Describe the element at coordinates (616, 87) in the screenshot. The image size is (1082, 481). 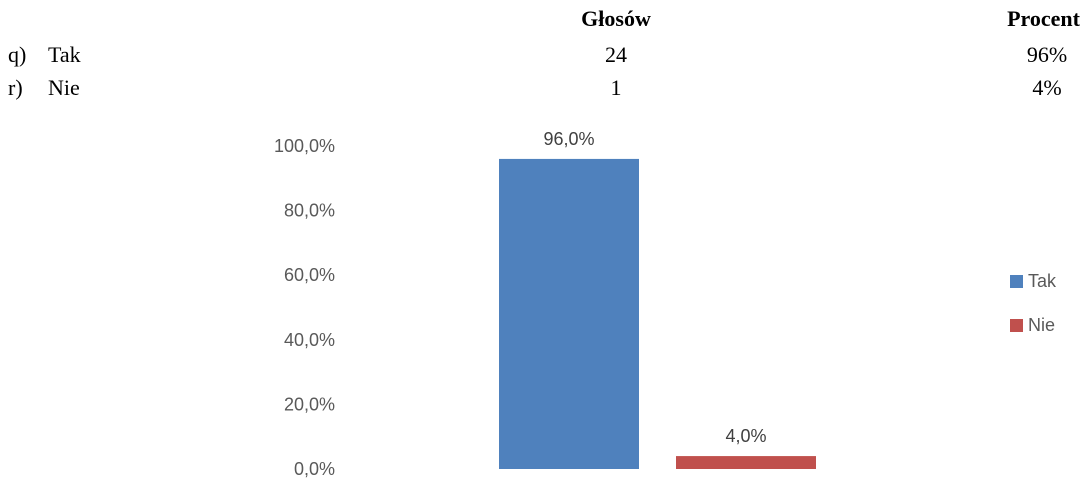
I see `row-nie-votes: 1` at that location.